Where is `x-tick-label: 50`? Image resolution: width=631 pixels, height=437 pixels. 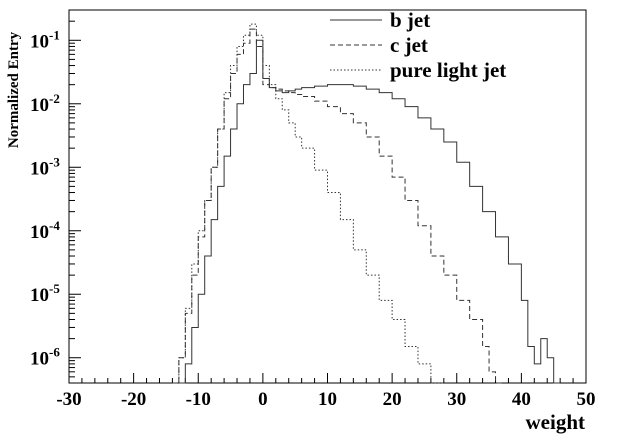
x-tick-label: 50 is located at coordinates (586, 399).